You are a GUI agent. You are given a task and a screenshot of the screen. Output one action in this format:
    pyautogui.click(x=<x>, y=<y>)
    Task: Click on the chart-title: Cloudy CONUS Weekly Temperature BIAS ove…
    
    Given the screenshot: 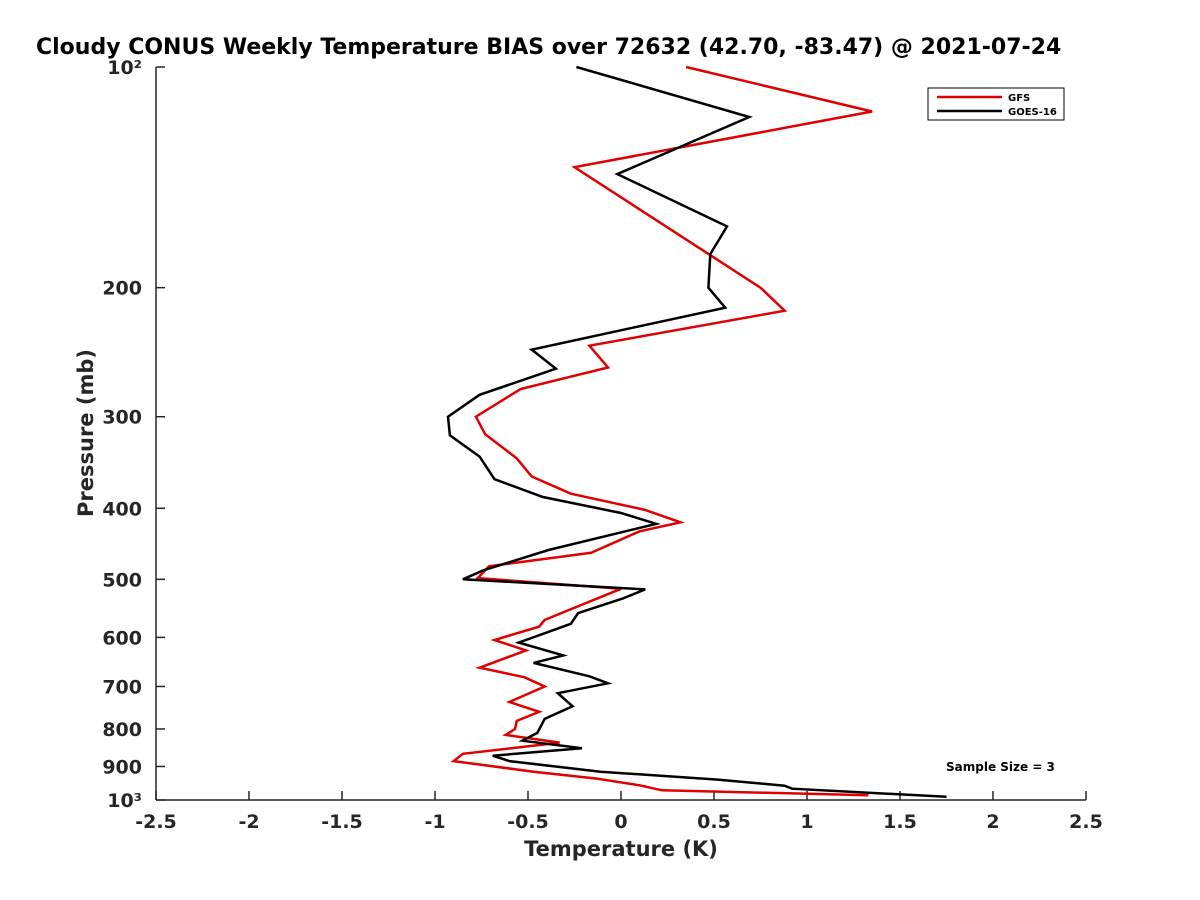 What is the action you would take?
    pyautogui.click(x=548, y=47)
    